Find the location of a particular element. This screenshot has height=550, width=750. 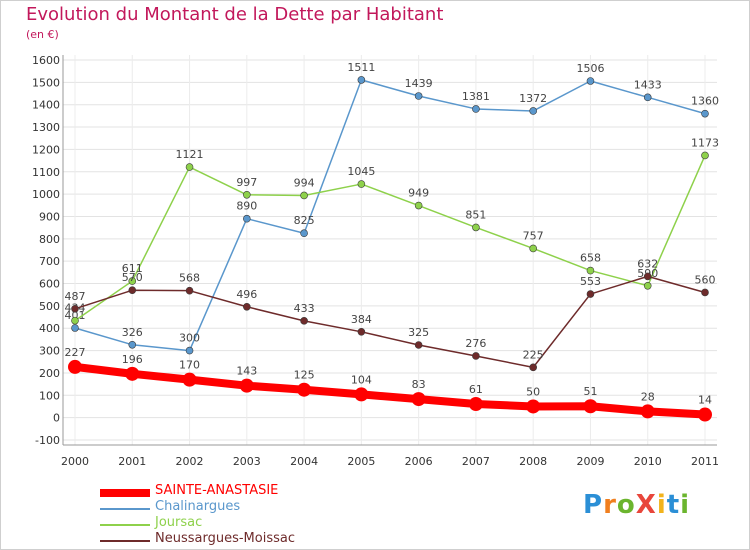

data-label-chalinargues: 1360 is located at coordinates (705, 101).